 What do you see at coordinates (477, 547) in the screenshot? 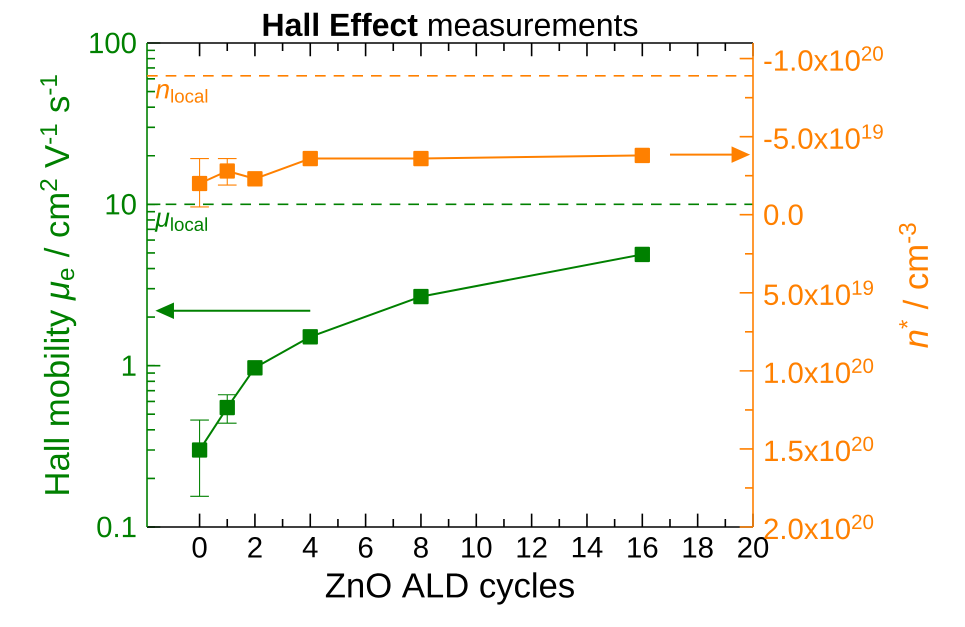
I see `x-tick-label: 10` at bounding box center [477, 547].